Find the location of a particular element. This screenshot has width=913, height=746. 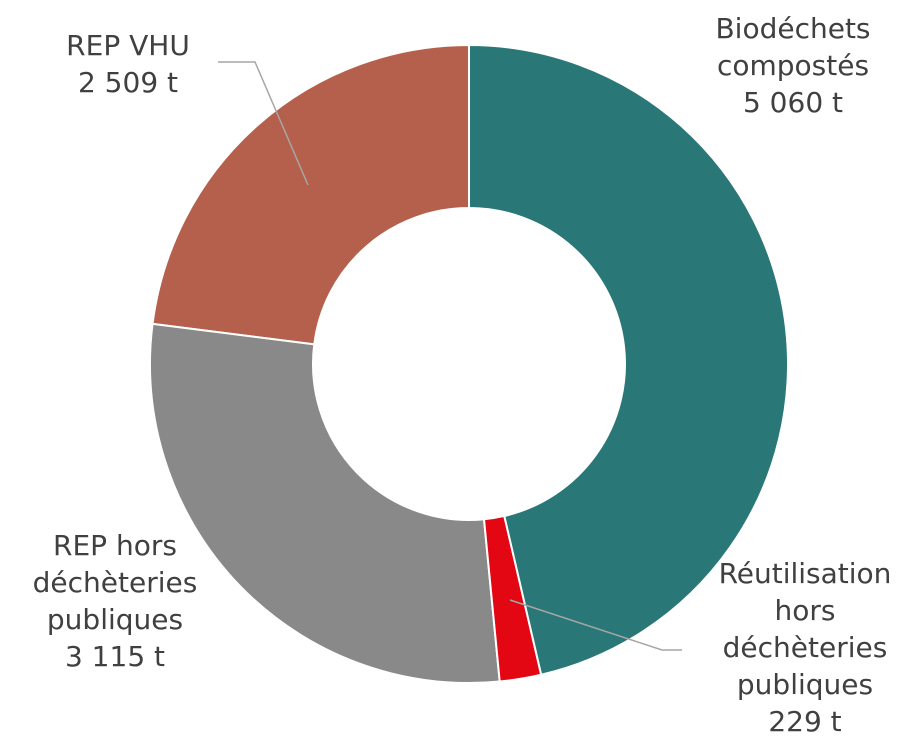

category-label: REP VHU is located at coordinates (128, 45).